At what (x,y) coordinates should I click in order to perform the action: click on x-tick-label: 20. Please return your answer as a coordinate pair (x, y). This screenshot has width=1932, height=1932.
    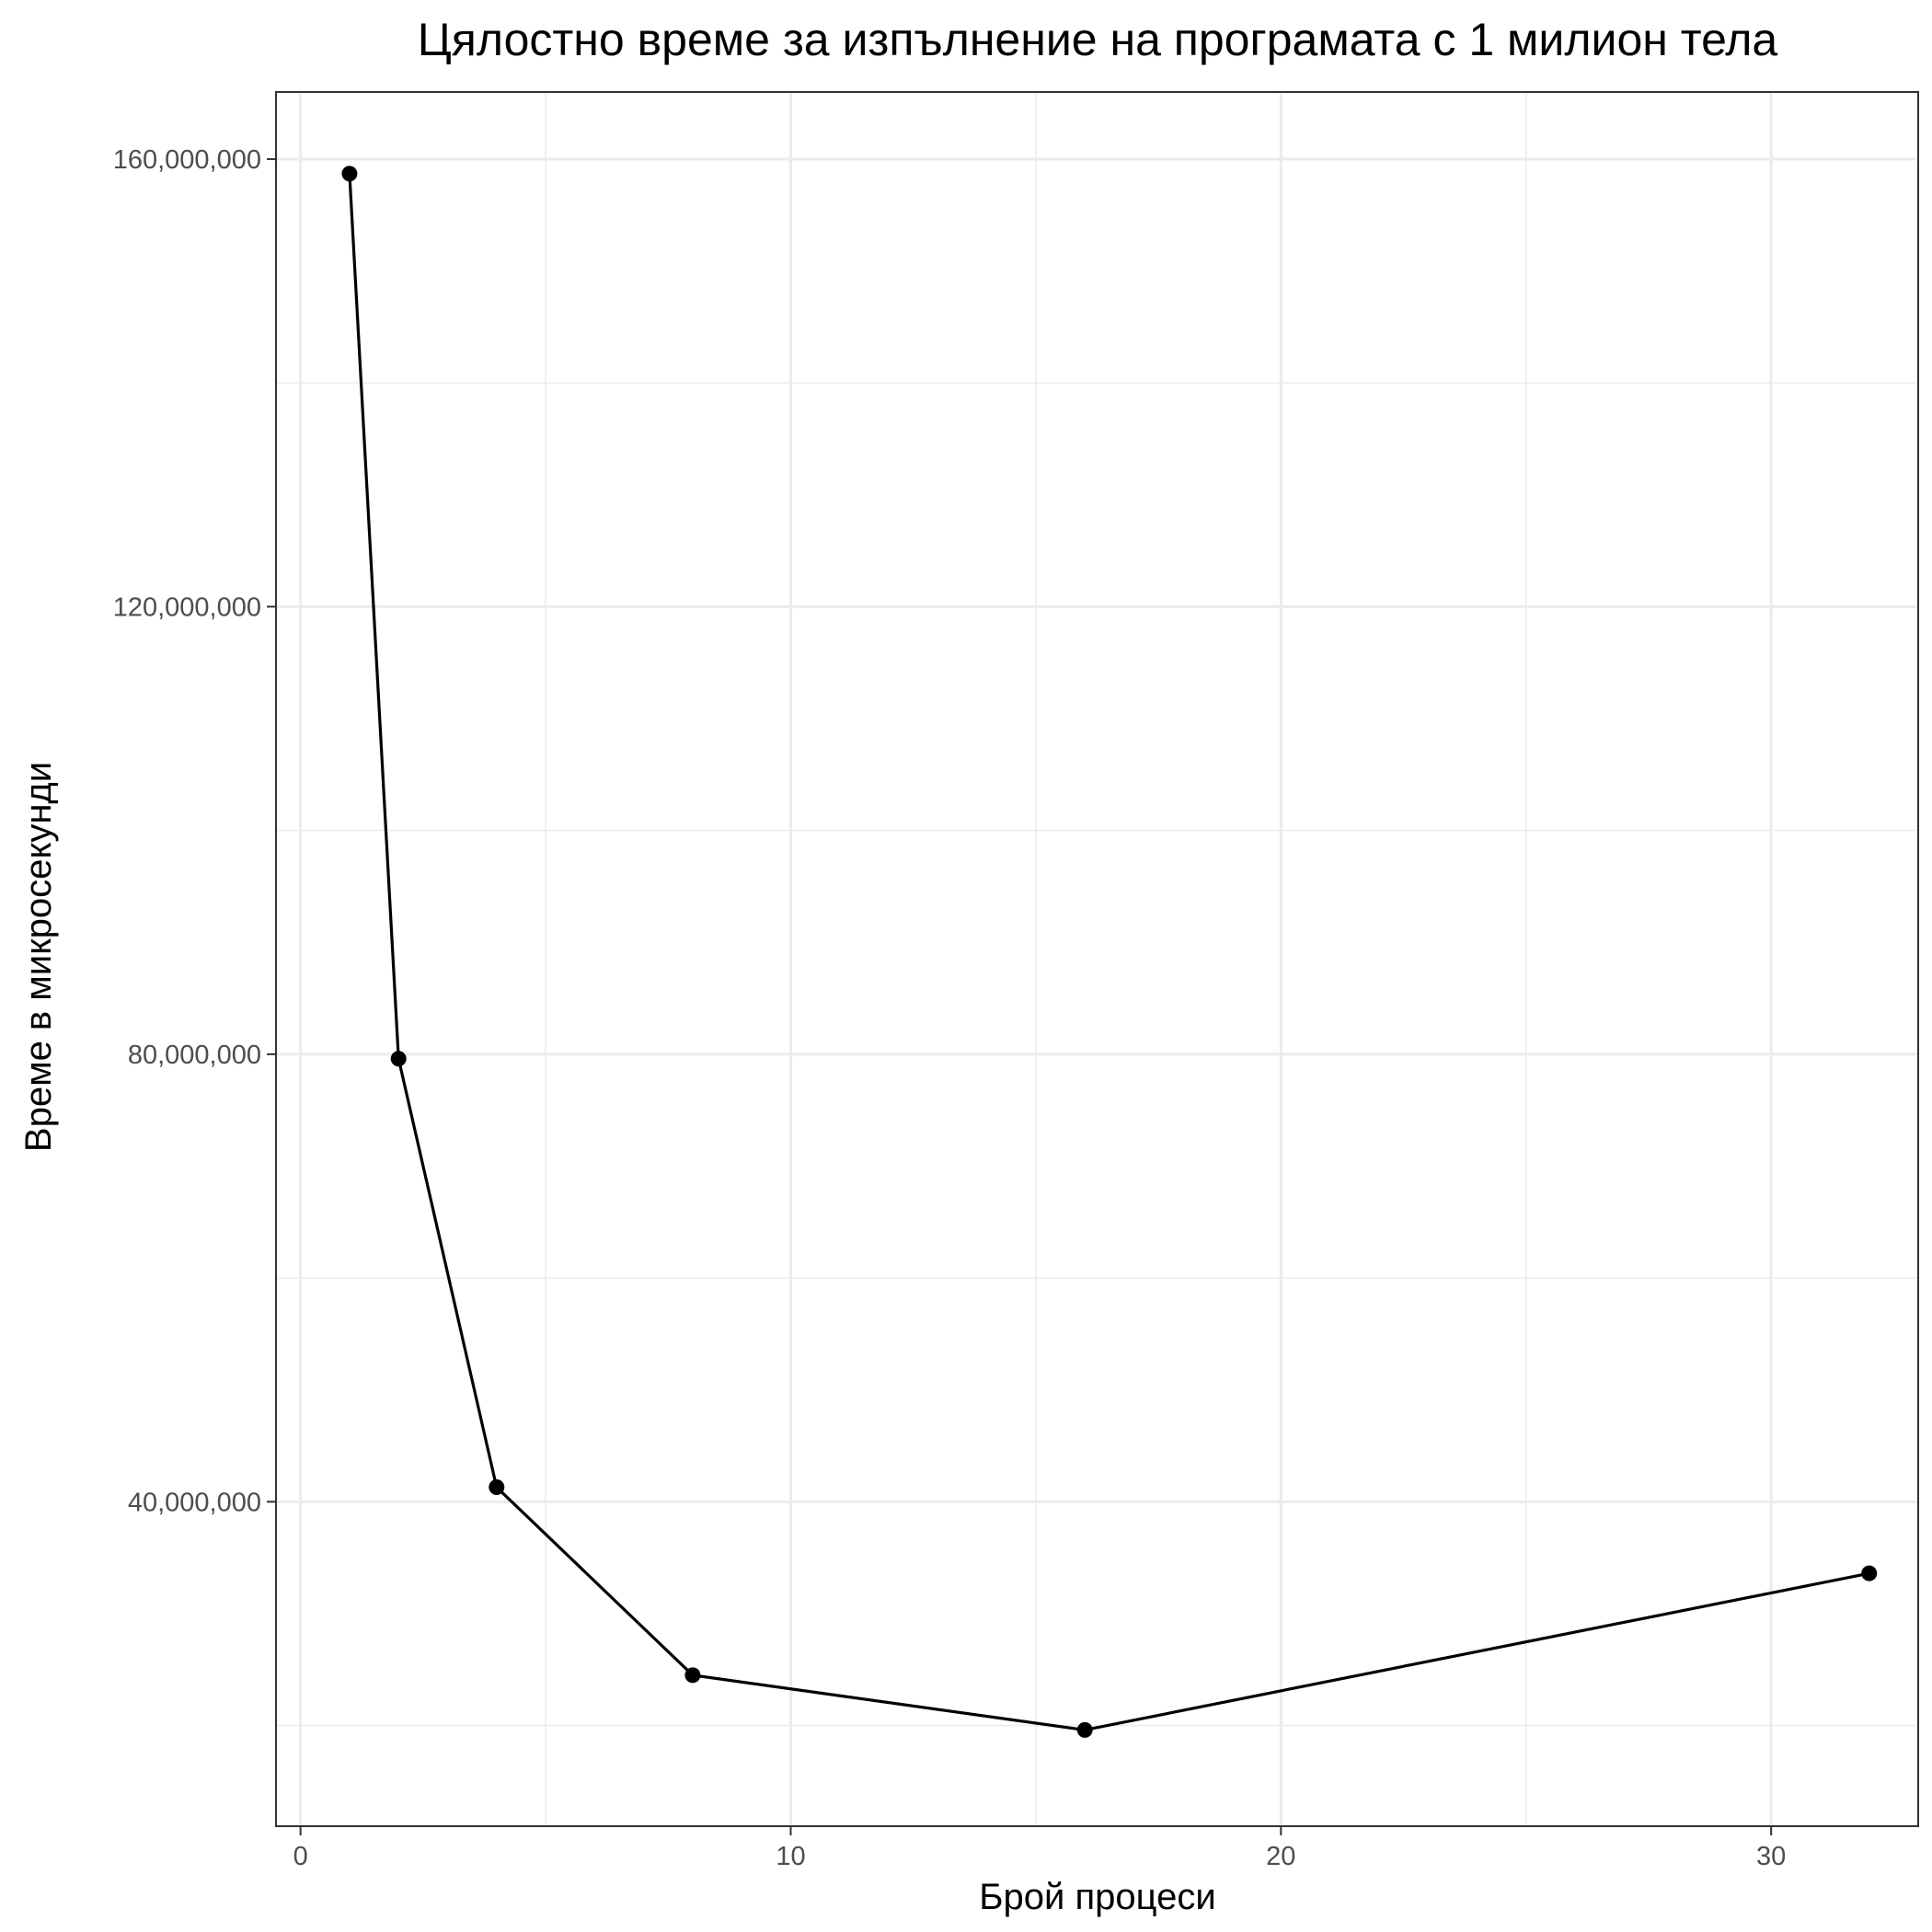
    Looking at the image, I should click on (1280, 1856).